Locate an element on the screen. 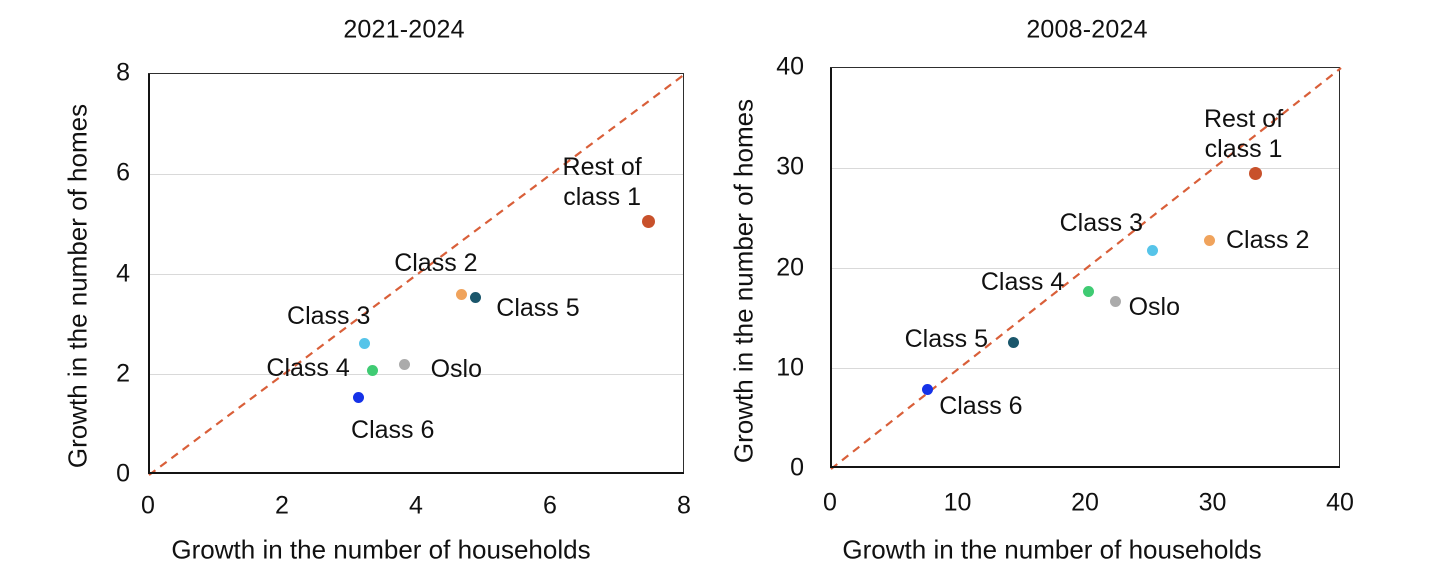 The height and width of the screenshot is (588, 1445). y-tick-label-6: 6 is located at coordinates (123, 172).